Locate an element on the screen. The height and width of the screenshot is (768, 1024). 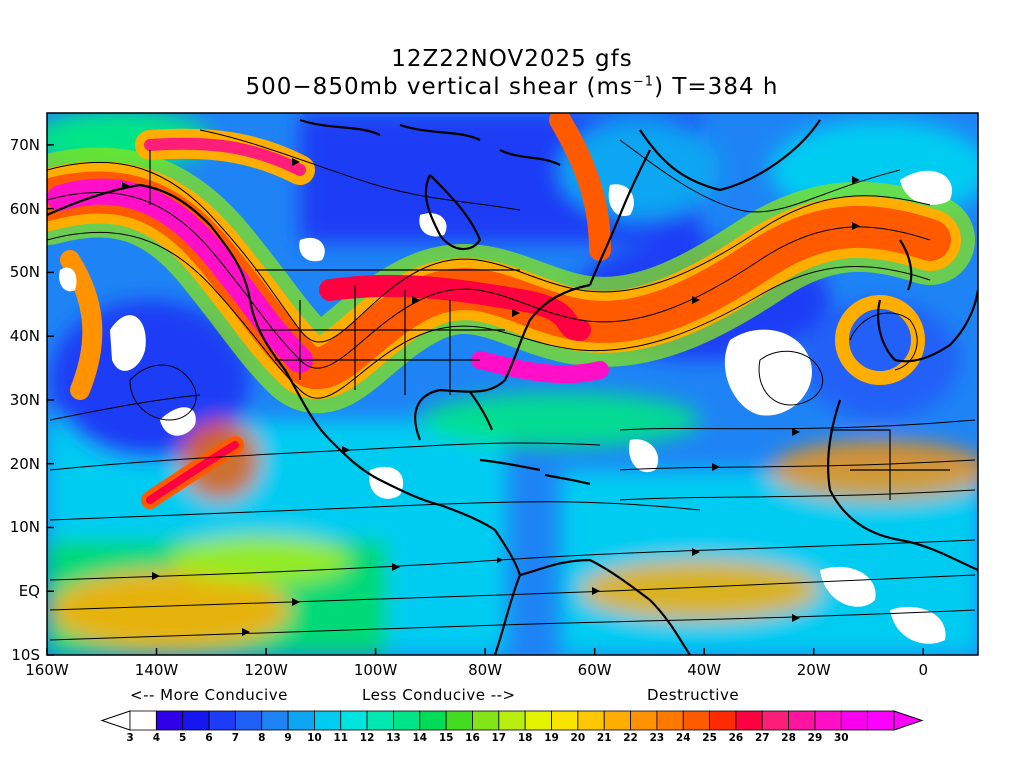
latitude-label: 70N is located at coordinates (24, 144).